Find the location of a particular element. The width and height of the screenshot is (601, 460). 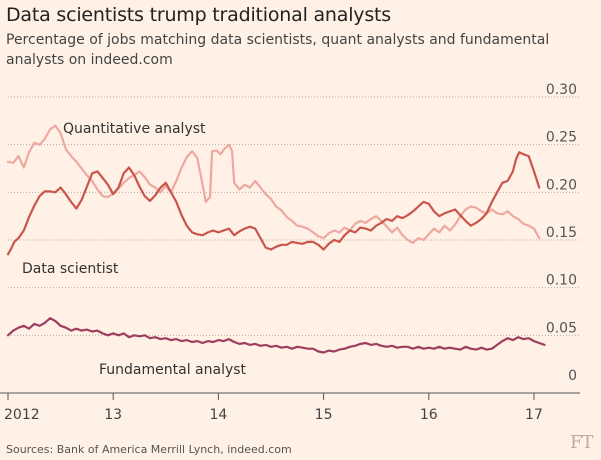

quantitative-analyst-label: Quantitative analyst is located at coordinates (134, 129).